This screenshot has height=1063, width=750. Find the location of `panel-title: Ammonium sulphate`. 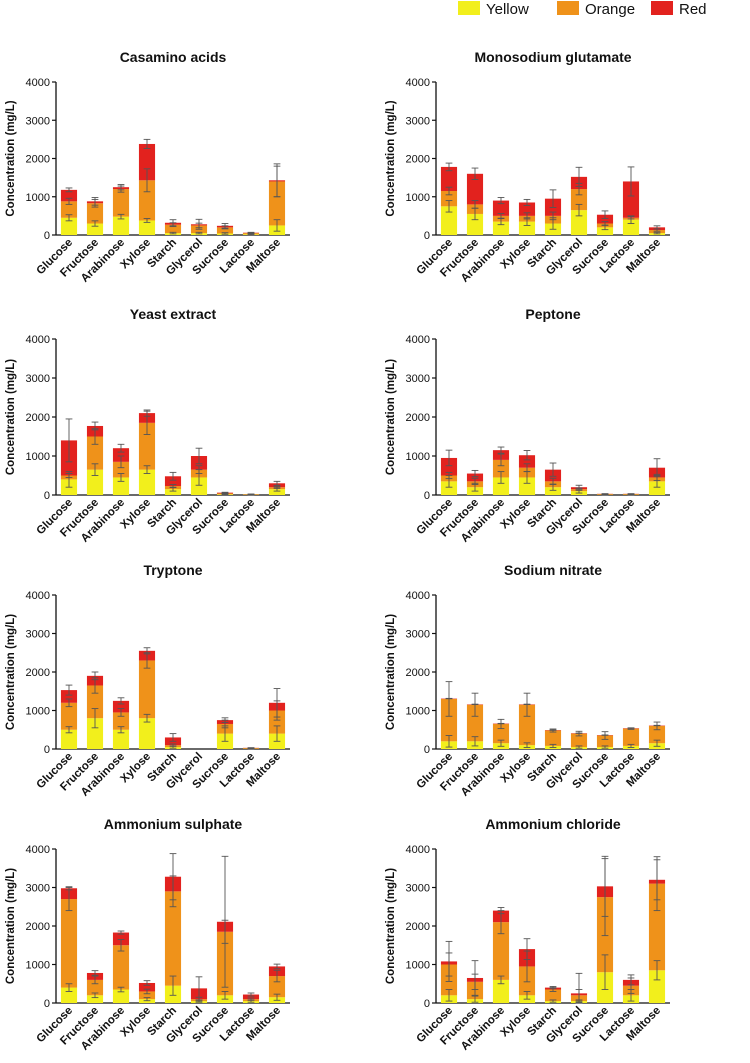

panel-title: Ammonium sulphate is located at coordinates (173, 824).